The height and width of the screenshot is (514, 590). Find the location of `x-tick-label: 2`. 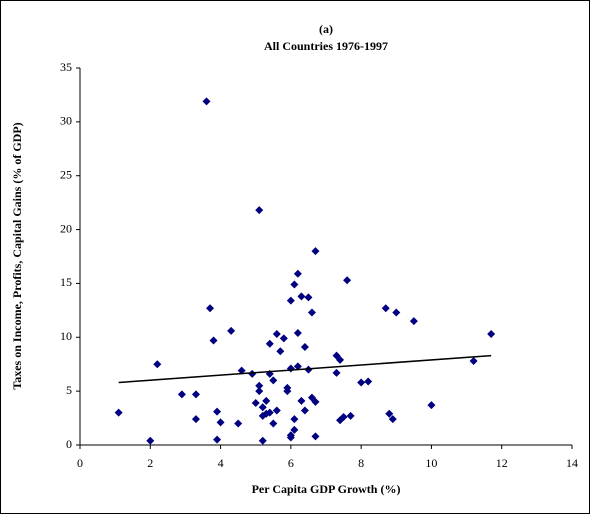

x-tick-label: 2 is located at coordinates (150, 463).